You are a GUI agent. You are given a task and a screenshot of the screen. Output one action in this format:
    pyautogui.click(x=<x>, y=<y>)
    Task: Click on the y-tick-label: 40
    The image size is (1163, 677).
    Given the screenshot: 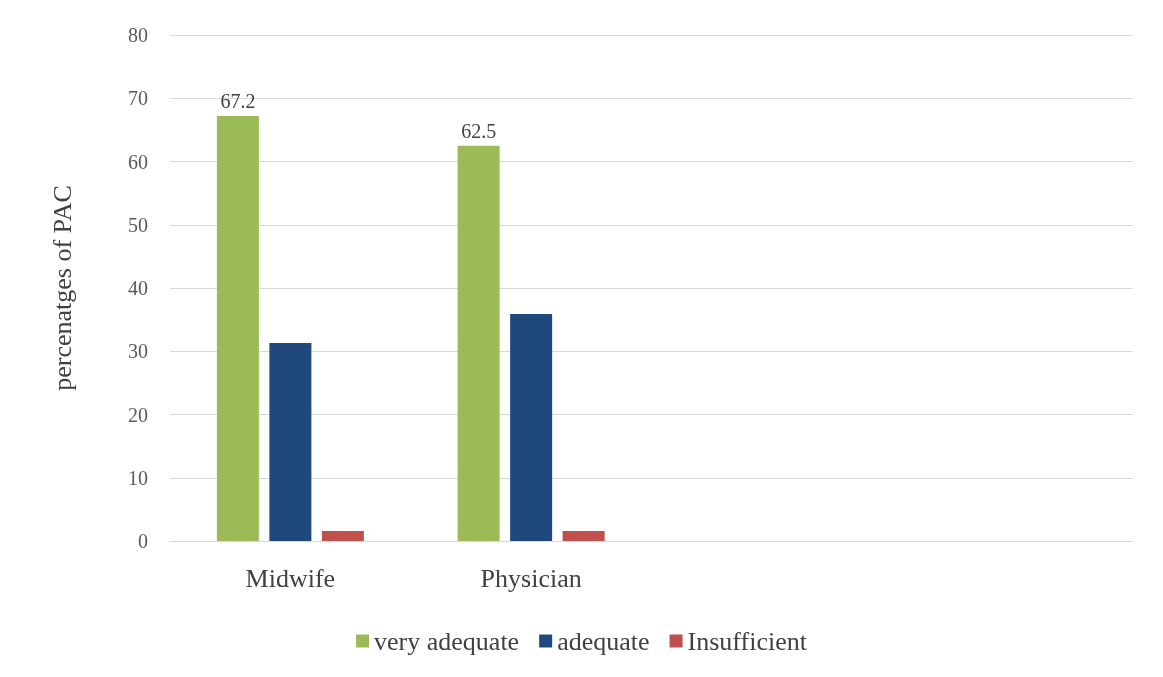 What is the action you would take?
    pyautogui.click(x=138, y=288)
    